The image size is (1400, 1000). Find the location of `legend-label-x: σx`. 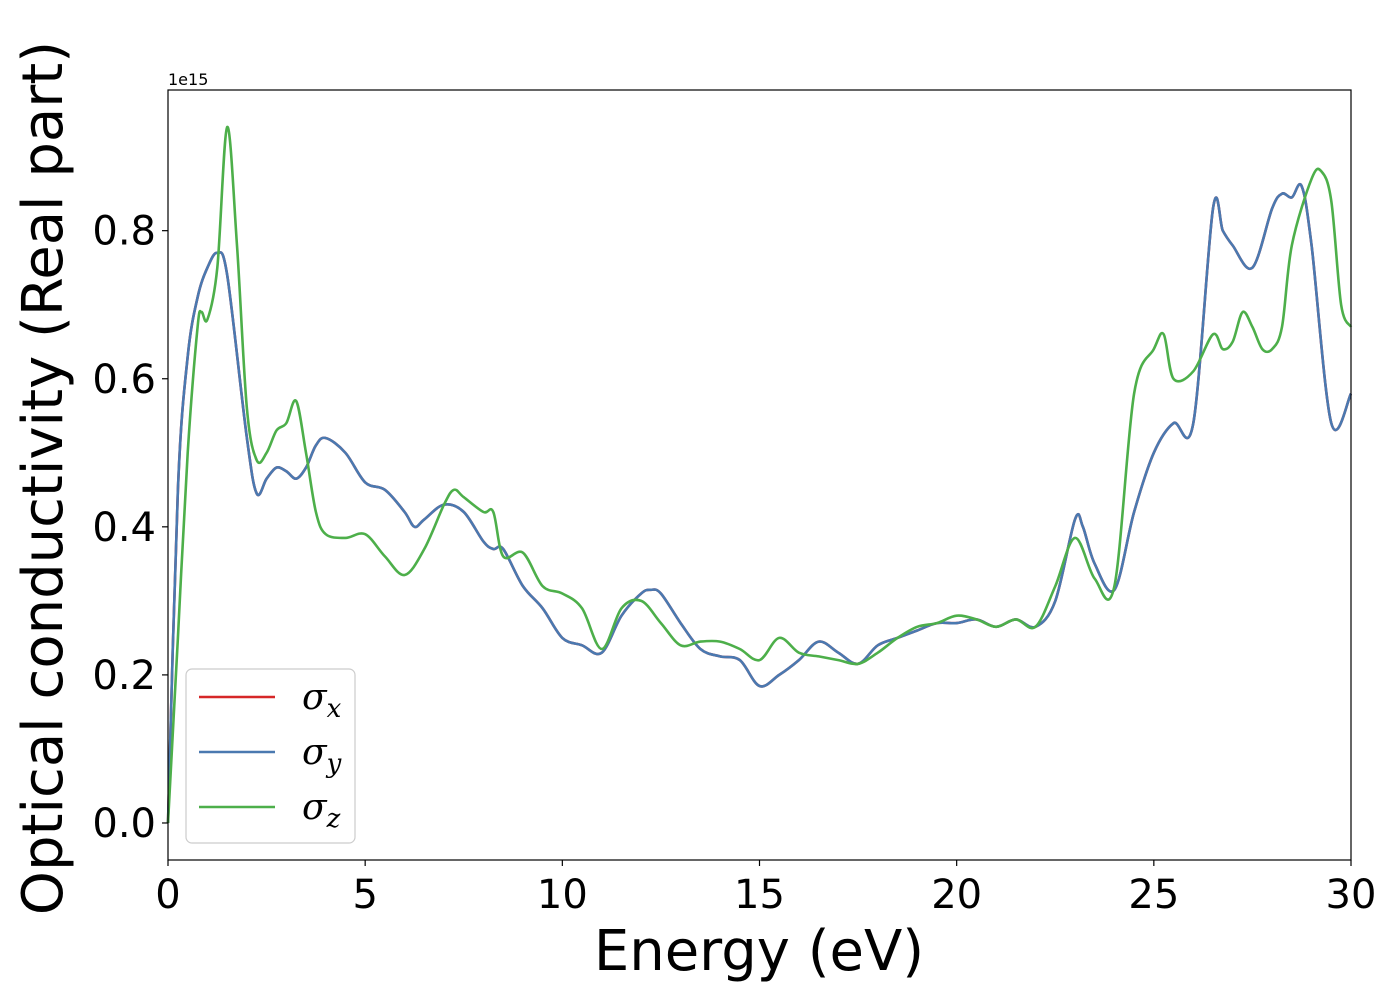

legend-label-x: σx is located at coordinates (322, 700).